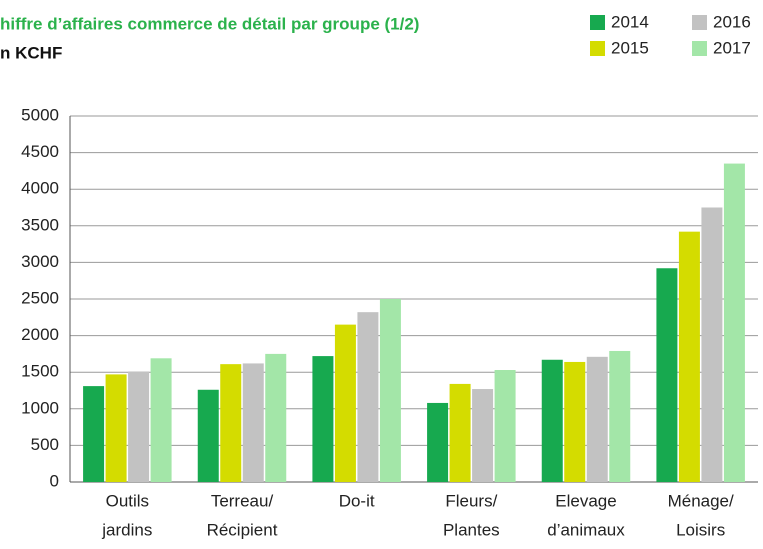 Image resolution: width=763 pixels, height=549 pixels. What do you see at coordinates (40, 188) in the screenshot?
I see `y-tick-label: 4000` at bounding box center [40, 188].